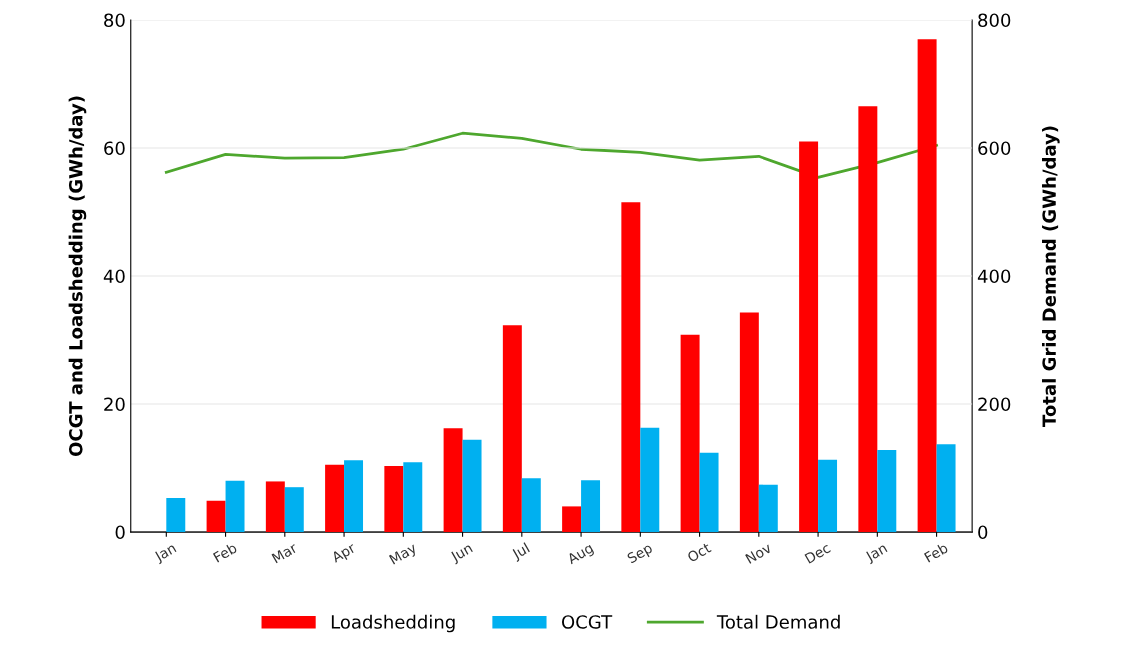 The height and width of the screenshot is (665, 1137). I want to click on y-tick-label: 80, so click(114, 20).